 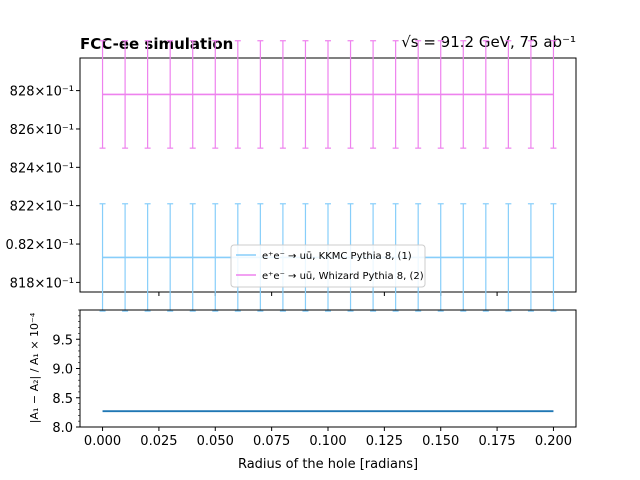 I want to click on bottom-x-tick-label: 0.000, so click(x=102, y=441).